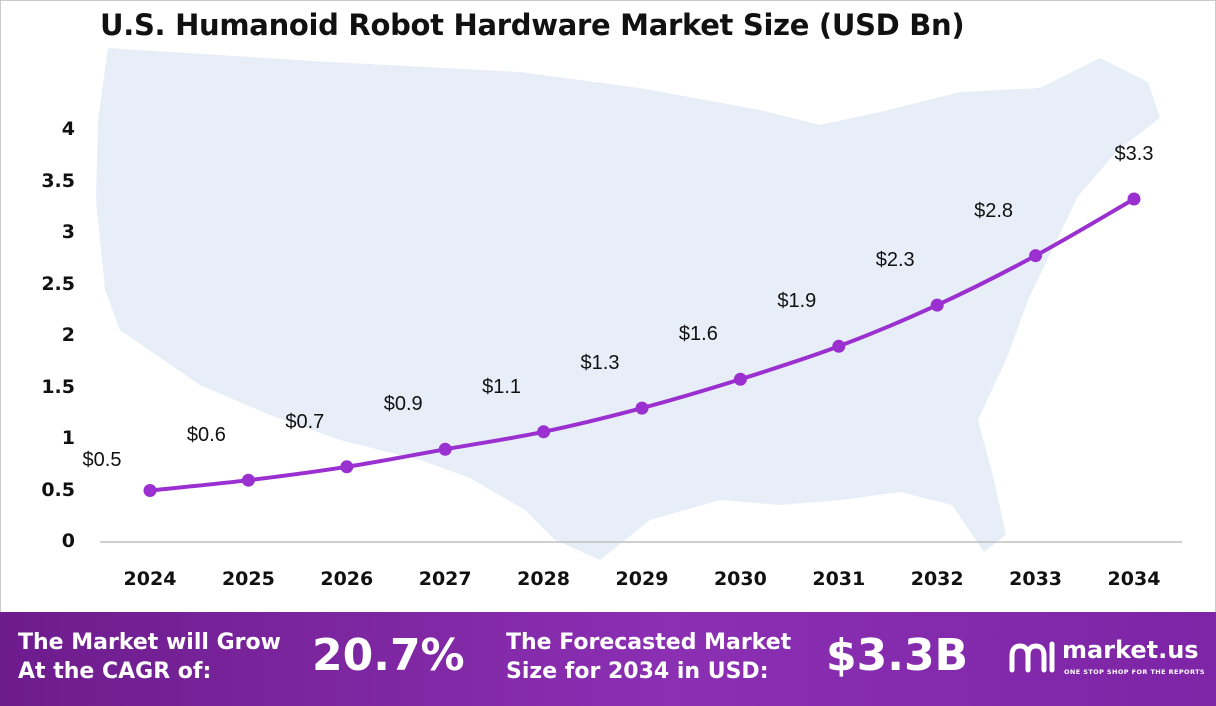 This screenshot has width=1216, height=706. I want to click on x-tick-label: 2034, so click(1134, 579).